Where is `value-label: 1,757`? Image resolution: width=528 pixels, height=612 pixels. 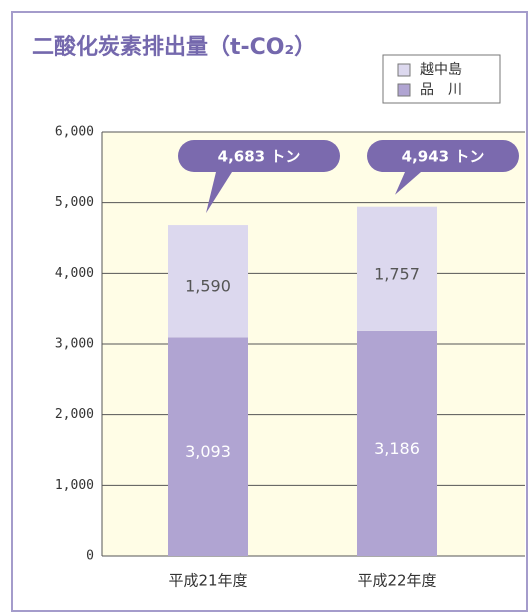 value-label: 1,757 is located at coordinates (397, 273).